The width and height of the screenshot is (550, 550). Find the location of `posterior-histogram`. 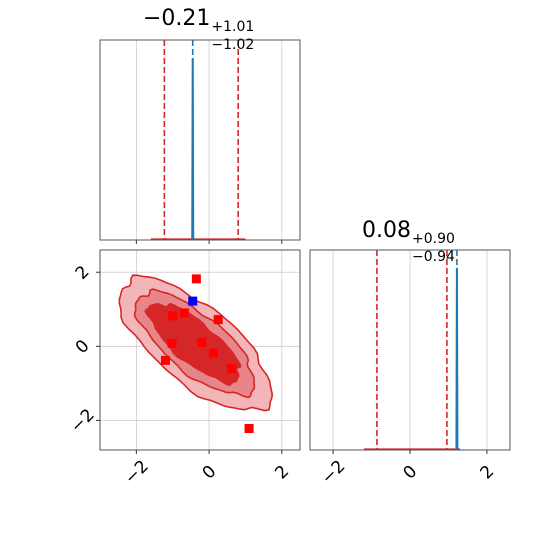

posterior-histogram is located at coordinates (411, 359).